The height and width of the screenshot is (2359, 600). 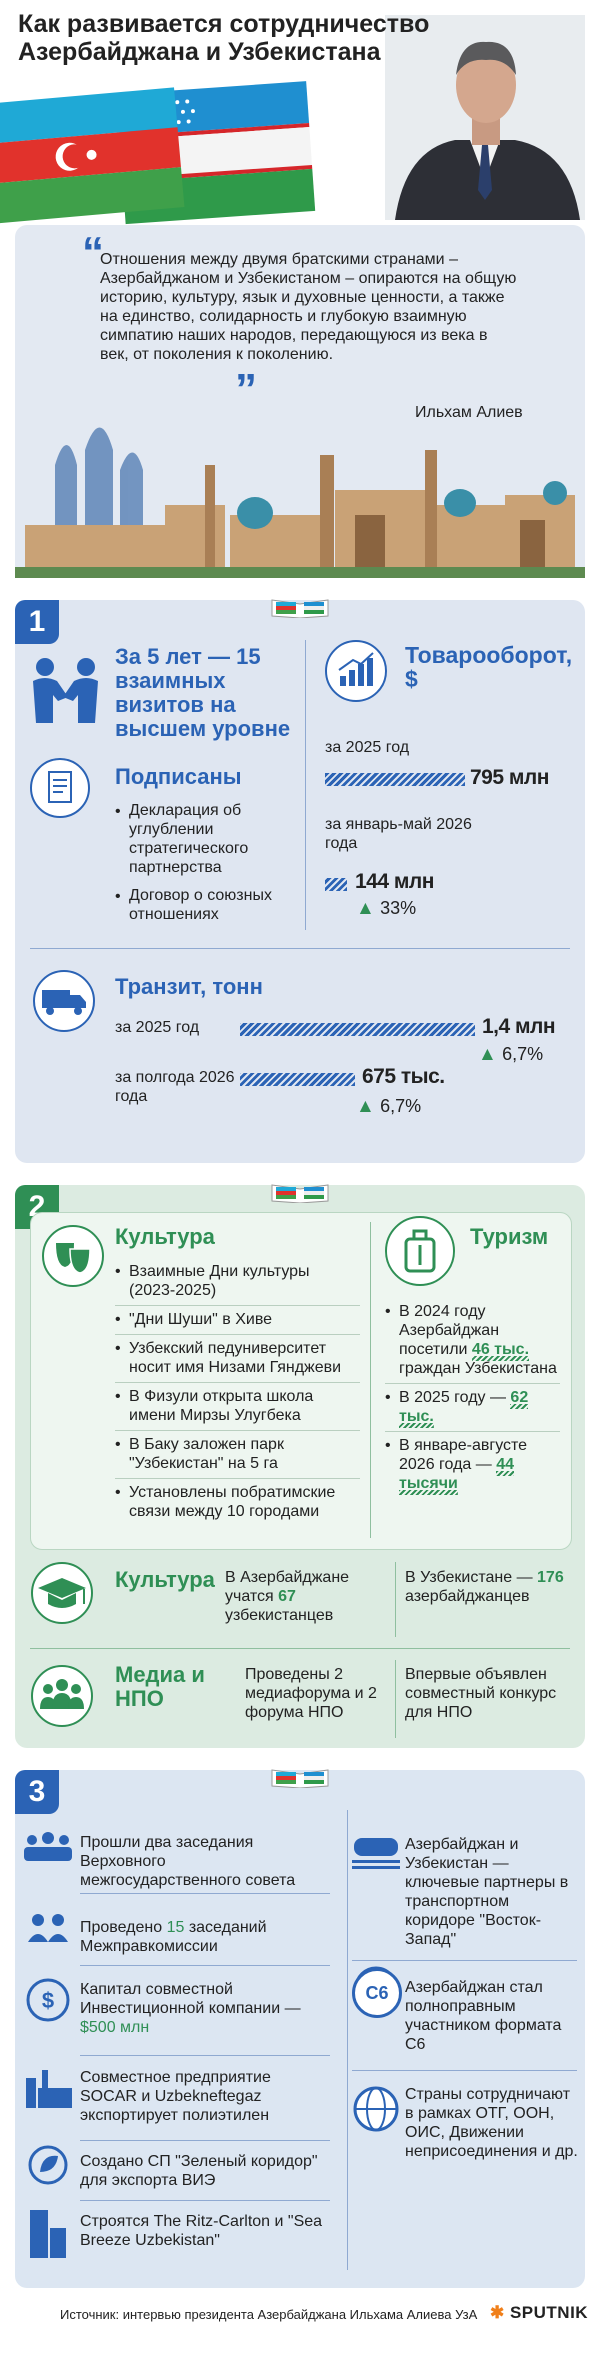 I want to click on list-item: Договор о союзных отношениях, so click(x=205, y=906).